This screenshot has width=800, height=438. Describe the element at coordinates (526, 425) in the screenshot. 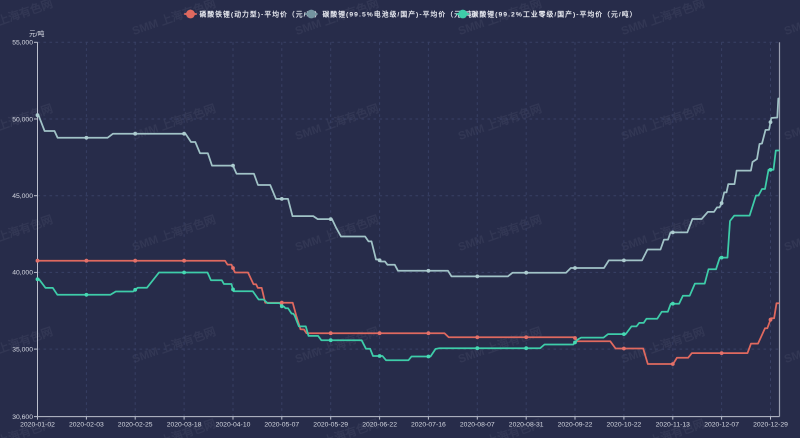

I see `svg-text: 2020-08-31` at that location.